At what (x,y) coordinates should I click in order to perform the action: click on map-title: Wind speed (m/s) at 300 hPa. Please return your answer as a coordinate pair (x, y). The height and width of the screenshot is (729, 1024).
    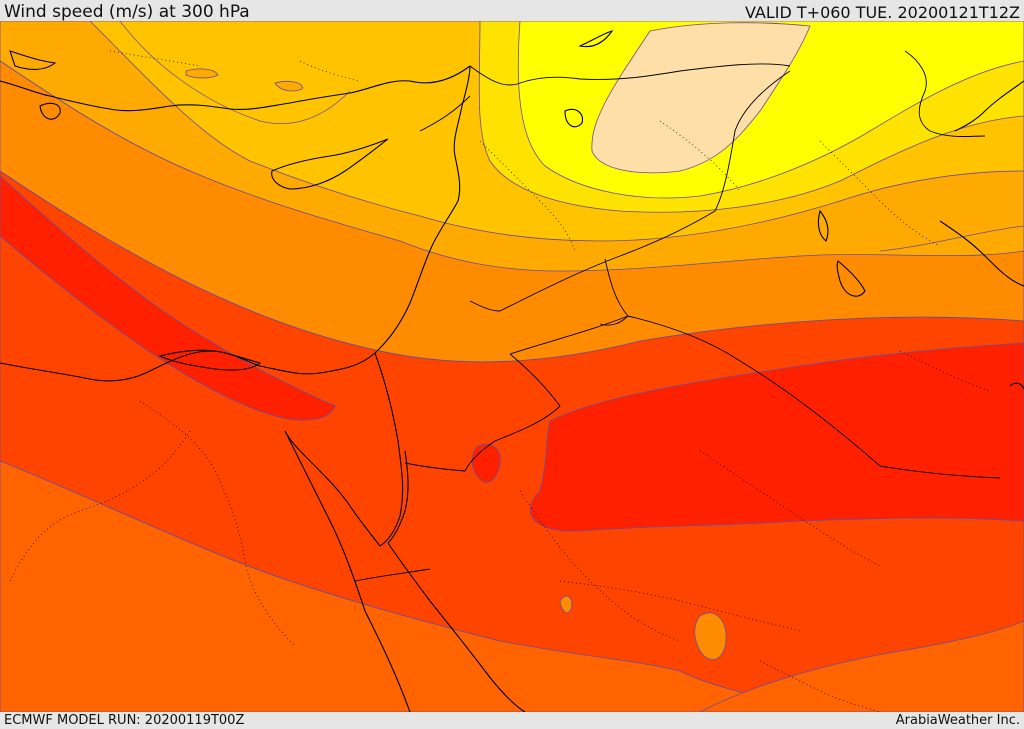
    Looking at the image, I should click on (127, 12).